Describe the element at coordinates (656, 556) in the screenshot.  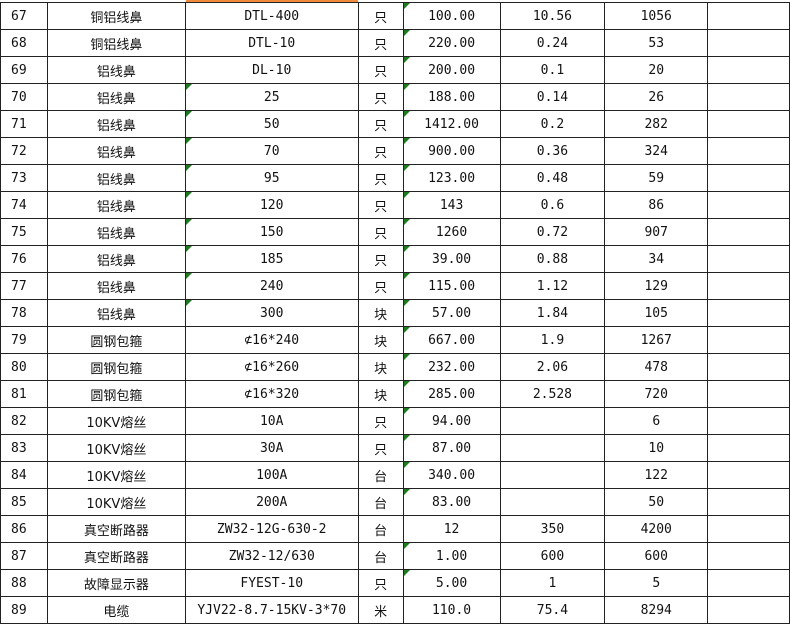
I see `amount-cell: 600` at that location.